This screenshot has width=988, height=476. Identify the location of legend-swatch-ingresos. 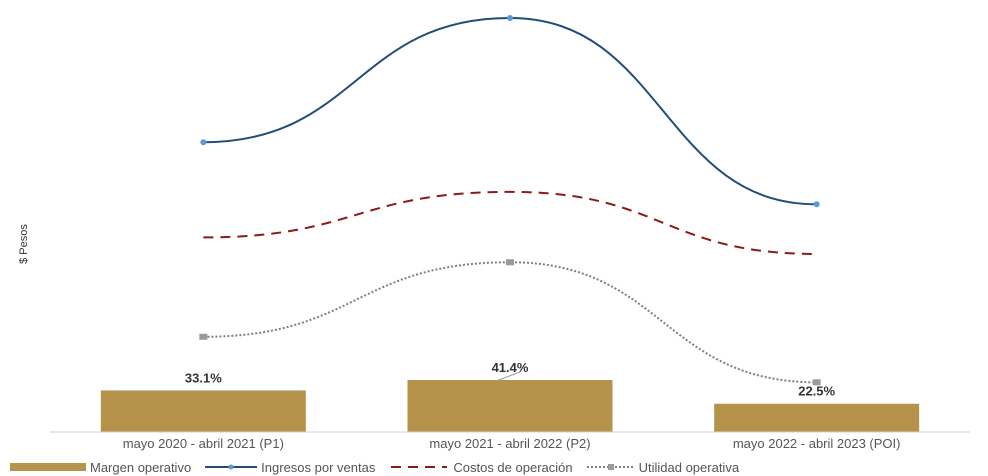
(231, 467).